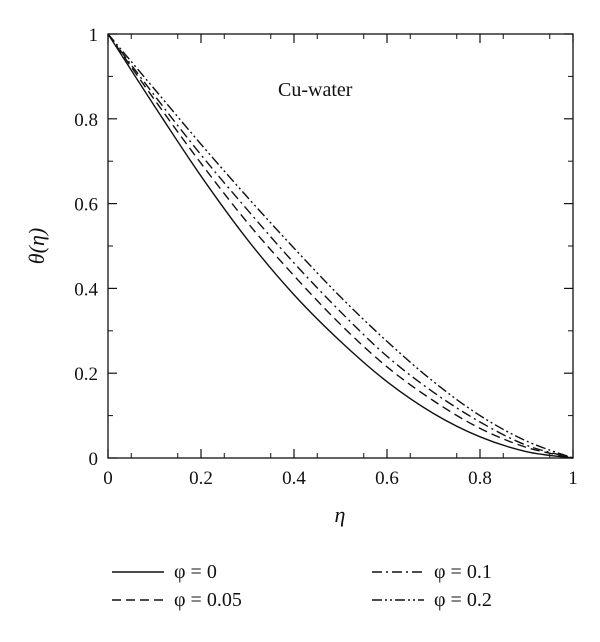 This screenshot has width=600, height=642. I want to click on x-tick-label: 0.6, so click(387, 478).